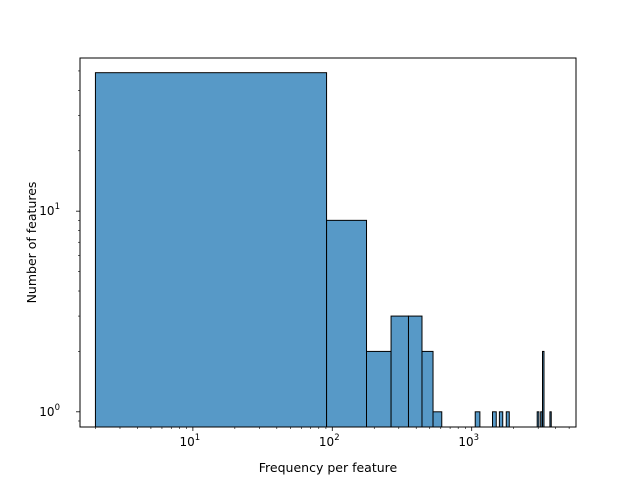  I want to click on x-tick-exponent: 2, so click(336, 438).